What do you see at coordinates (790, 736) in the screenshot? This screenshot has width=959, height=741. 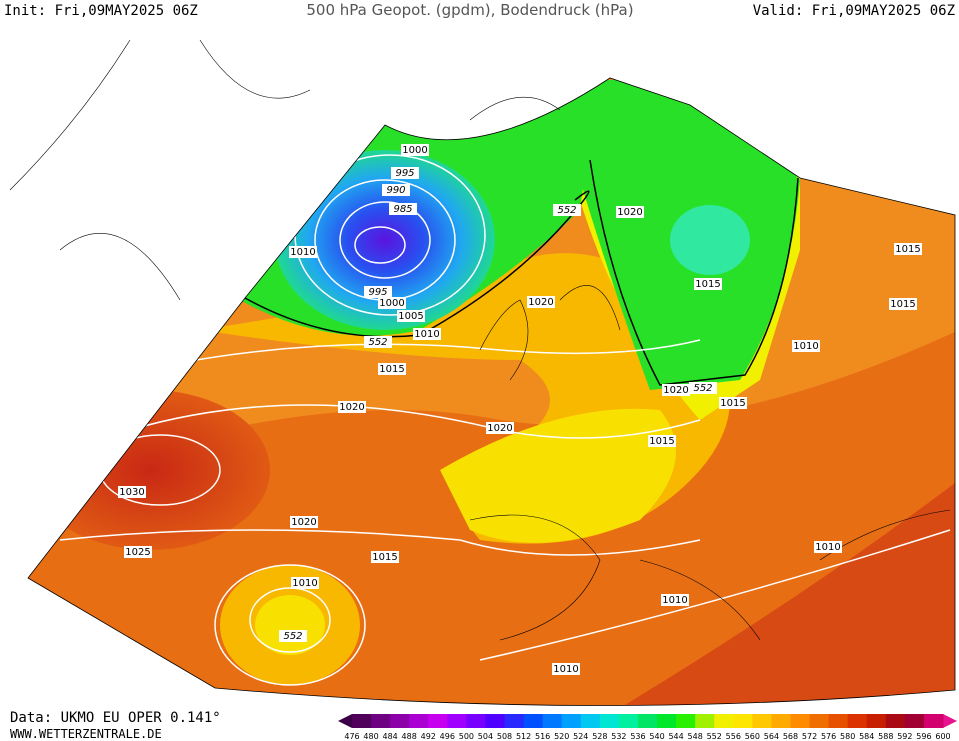 I see `colorbar-label: 568` at bounding box center [790, 736].